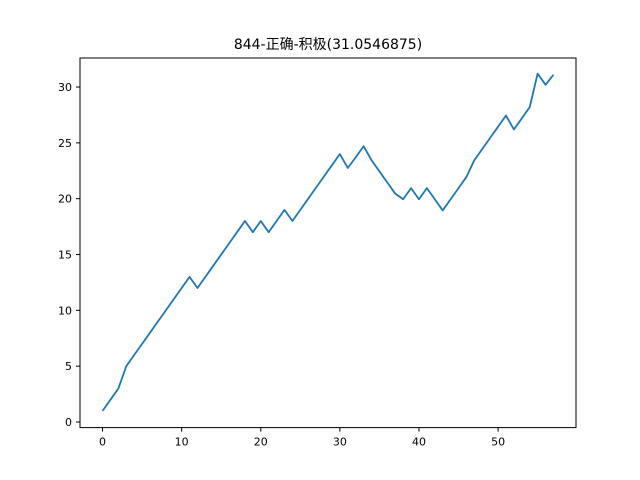 The image size is (640, 480). I want to click on y-tick-label: 20, so click(65, 199).